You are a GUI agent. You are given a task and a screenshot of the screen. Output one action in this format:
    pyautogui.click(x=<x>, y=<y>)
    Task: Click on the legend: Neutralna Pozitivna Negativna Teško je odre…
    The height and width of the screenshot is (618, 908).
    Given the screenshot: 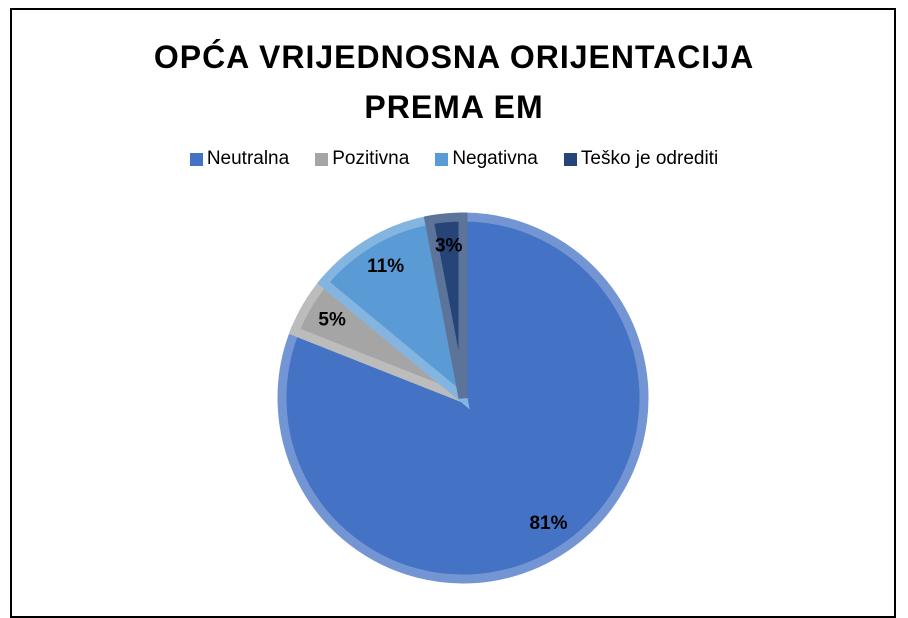 What is the action you would take?
    pyautogui.click(x=454, y=159)
    